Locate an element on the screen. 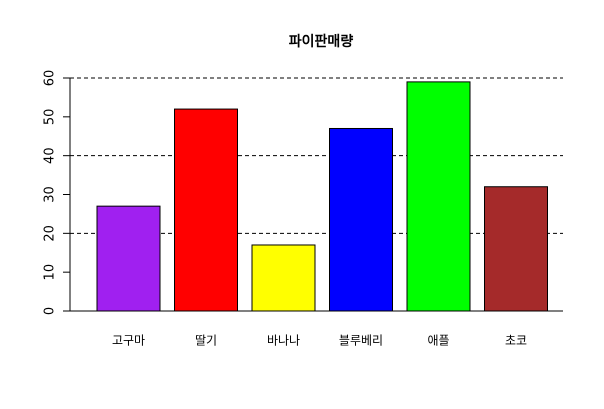 This screenshot has height=409, width=604. y-tick-label: 10 is located at coordinates (50, 272).